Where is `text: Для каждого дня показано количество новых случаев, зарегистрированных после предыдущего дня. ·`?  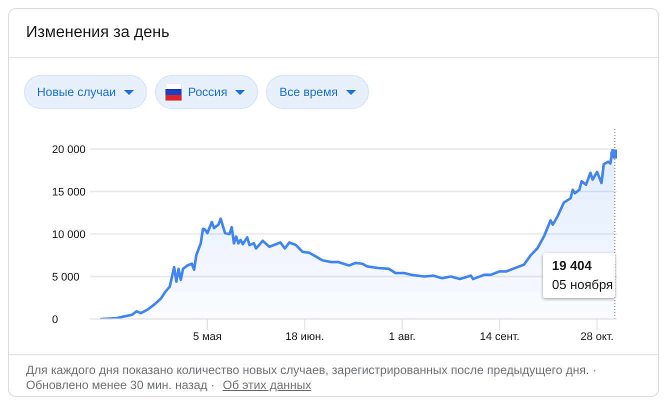
text: Для каждого дня показано количество новых случаев, зарегистрированных после предыдущего дня. · is located at coordinates (311, 370).